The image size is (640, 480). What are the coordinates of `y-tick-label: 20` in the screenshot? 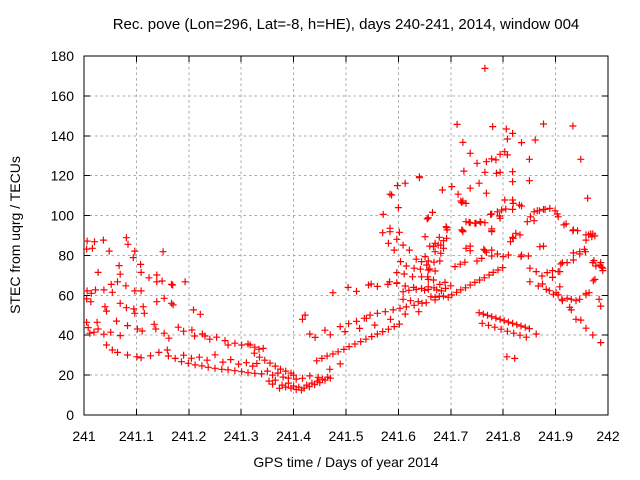 It's located at (66, 375).